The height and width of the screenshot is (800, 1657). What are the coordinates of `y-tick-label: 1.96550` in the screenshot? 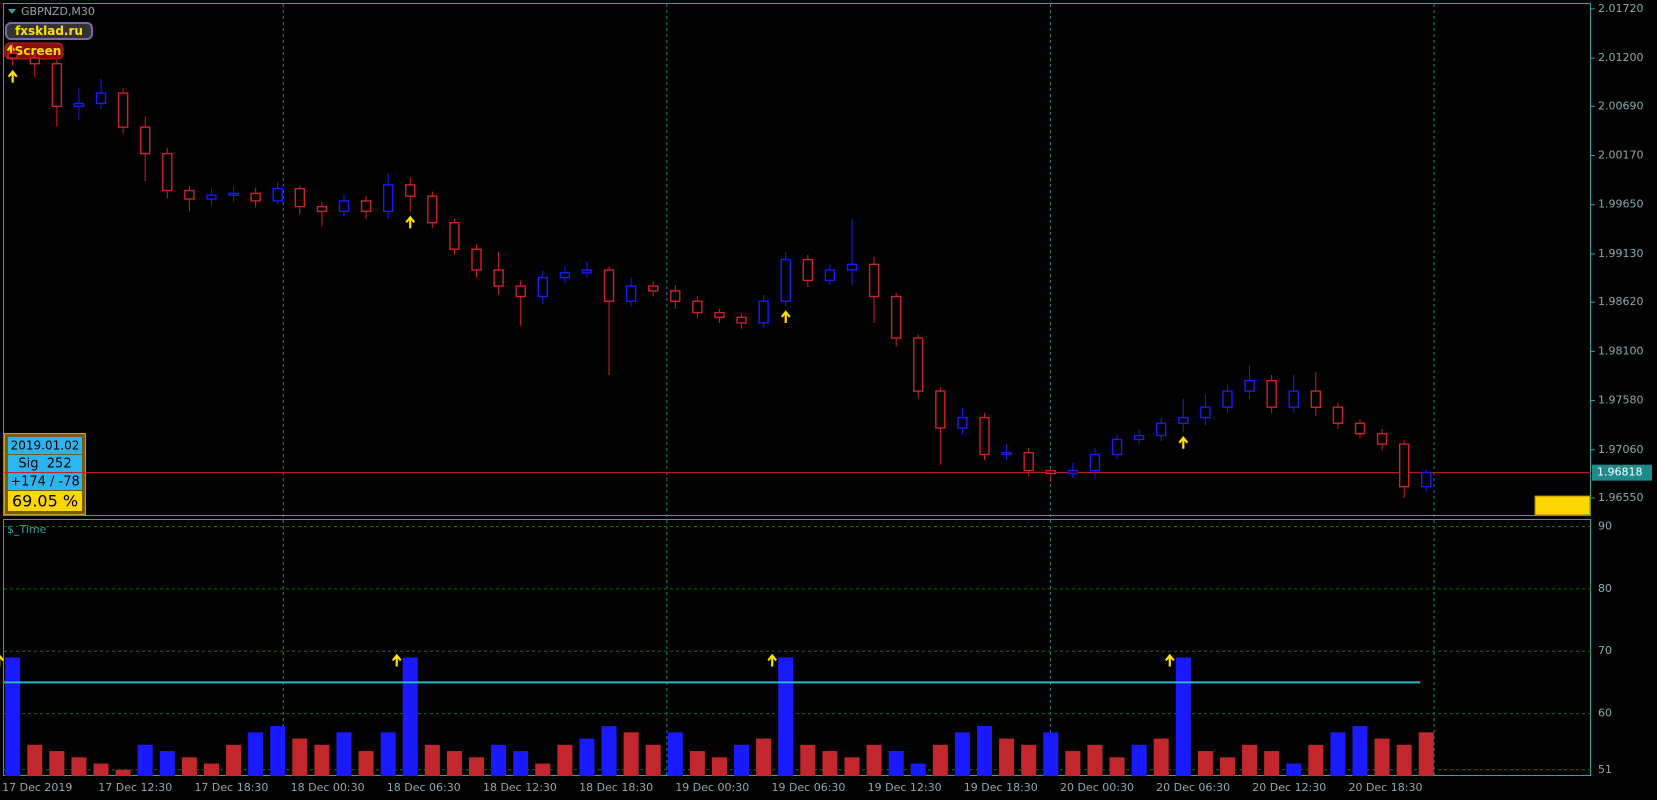 It's located at (1621, 497).